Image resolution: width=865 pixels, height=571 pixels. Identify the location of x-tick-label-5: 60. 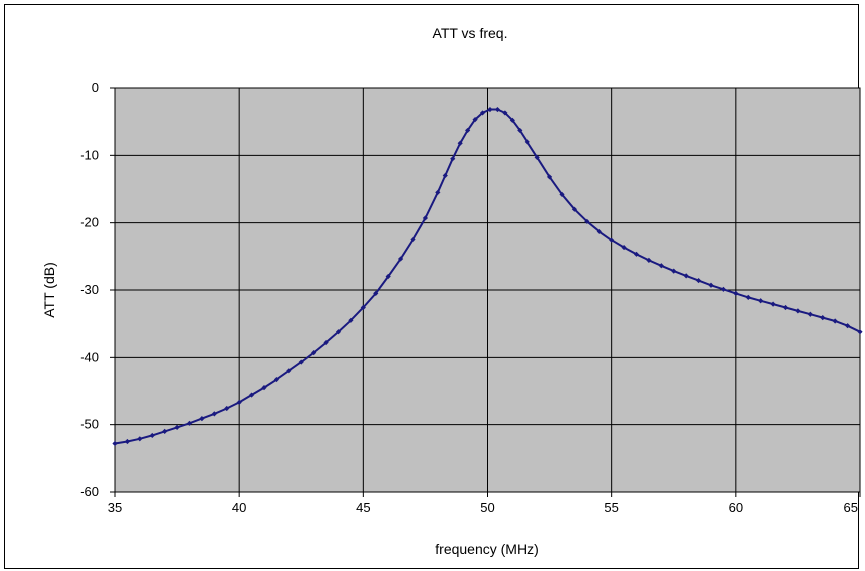
(736, 507).